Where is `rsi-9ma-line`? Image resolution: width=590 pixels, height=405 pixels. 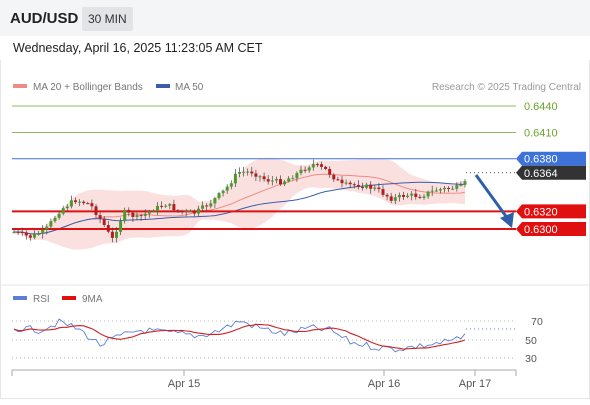 rsi-9ma-line is located at coordinates (239, 336).